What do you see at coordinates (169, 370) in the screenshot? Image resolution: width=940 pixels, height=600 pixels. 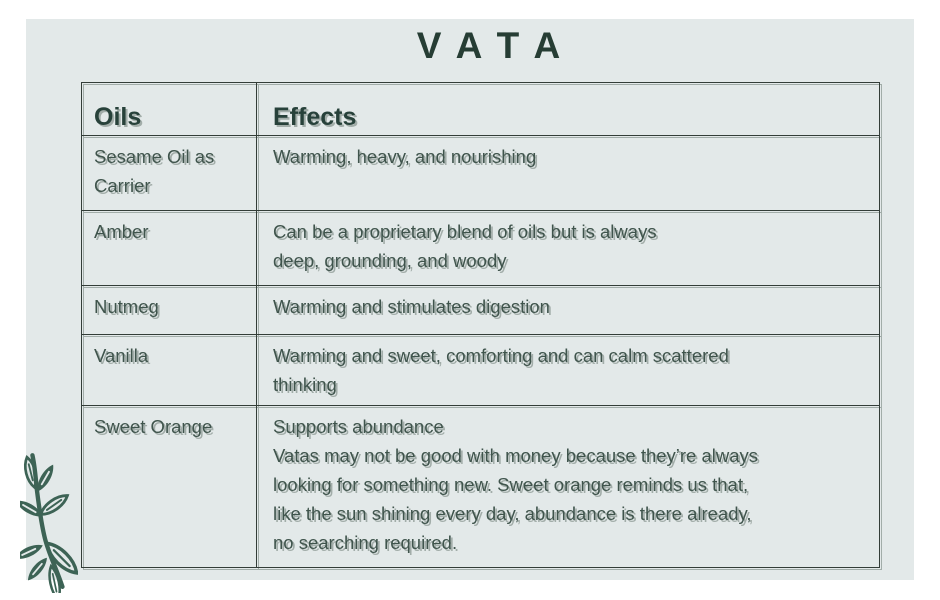 I see `oil-name-cell: Vanilla` at bounding box center [169, 370].